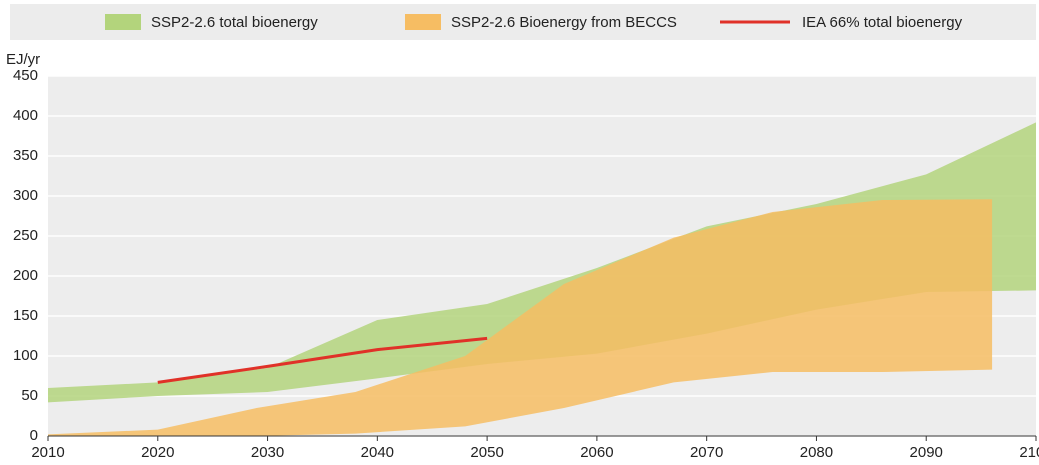 This screenshot has width=1039, height=465. I want to click on x-tick-label: 2090, so click(926, 452).